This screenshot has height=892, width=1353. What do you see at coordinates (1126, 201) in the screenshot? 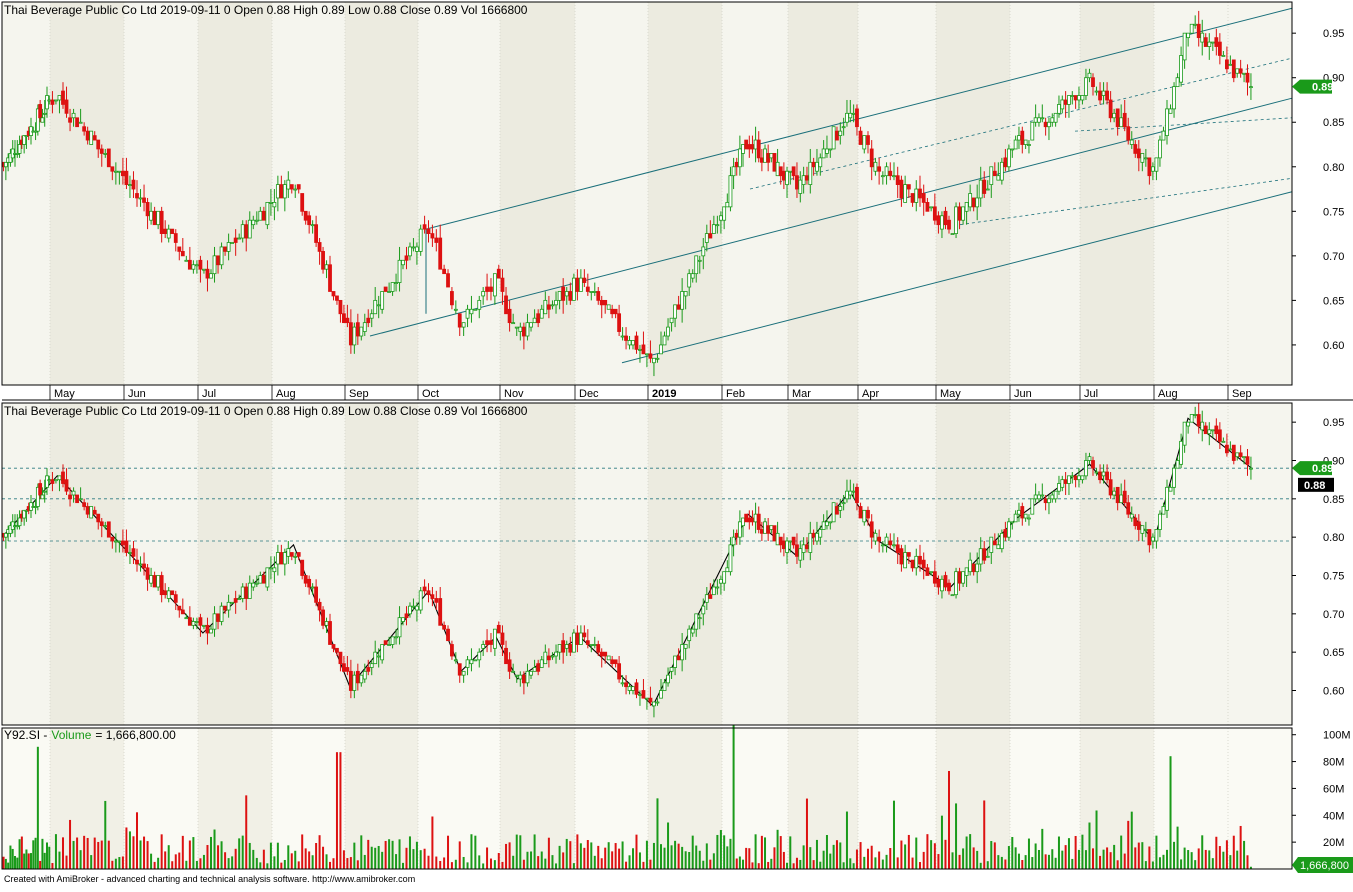
I see `sub-channel-lower-line` at bounding box center [1126, 201].